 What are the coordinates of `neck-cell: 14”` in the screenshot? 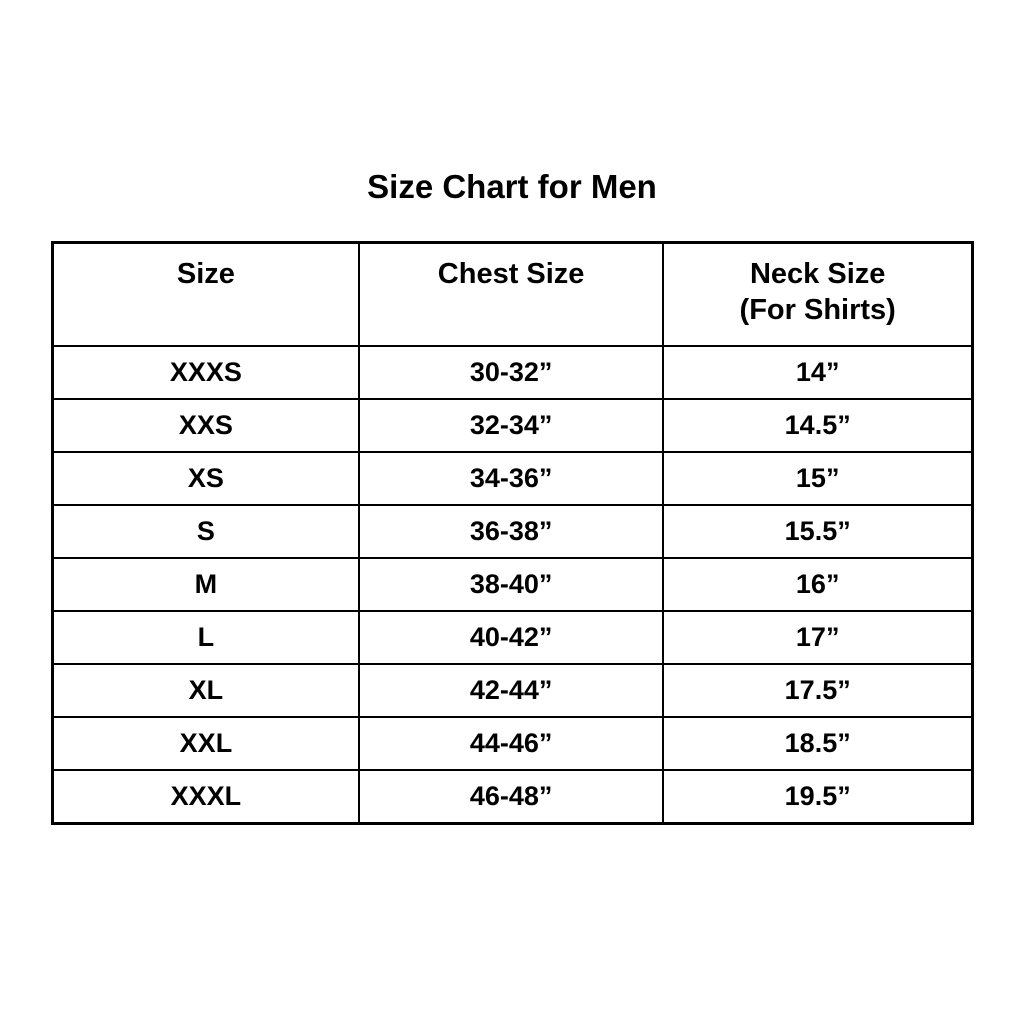 It's located at (818, 372).